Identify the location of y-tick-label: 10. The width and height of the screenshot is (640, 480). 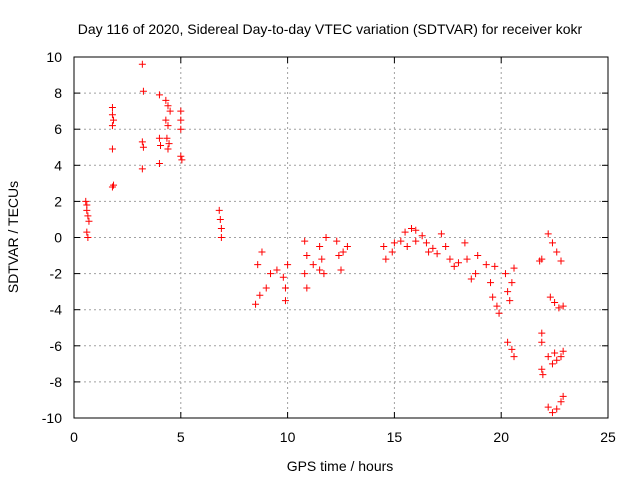
(54, 57).